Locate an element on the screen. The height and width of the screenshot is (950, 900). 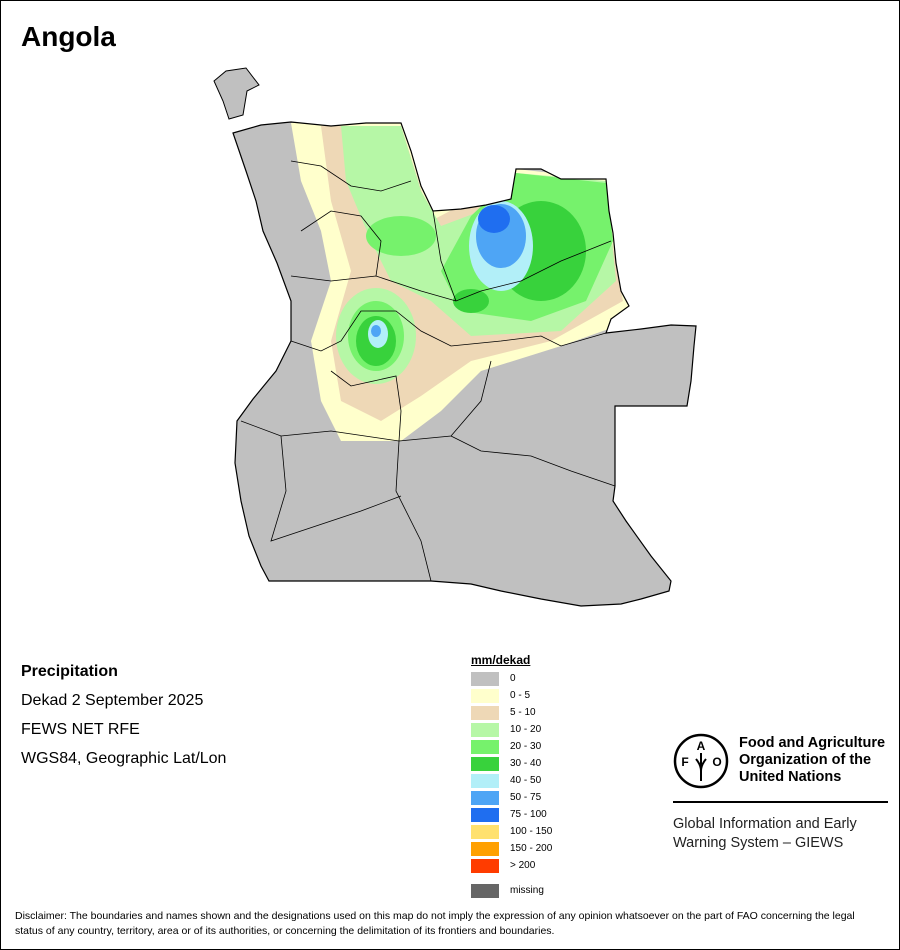
legend-item-missing: missing is located at coordinates (511, 890).